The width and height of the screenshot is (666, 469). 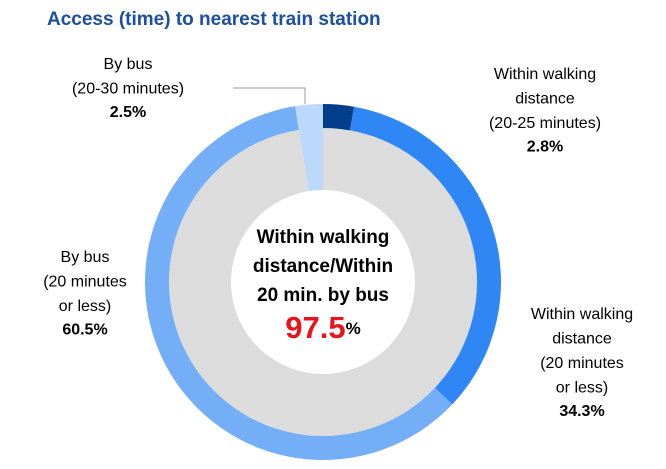 I want to click on center-number: 97.5, so click(x=315, y=327).